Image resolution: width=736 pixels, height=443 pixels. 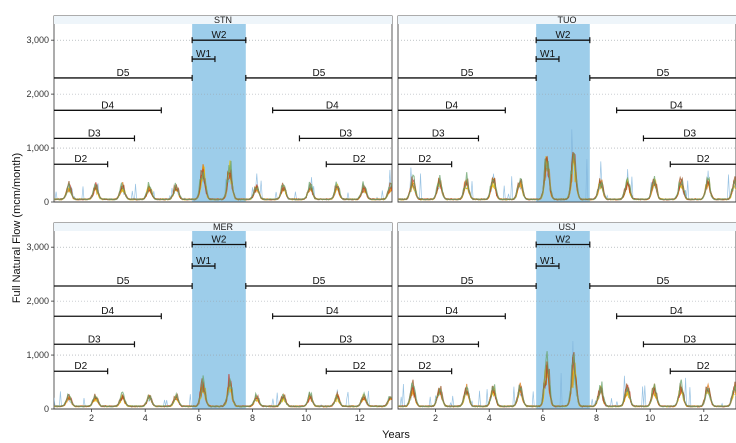 What do you see at coordinates (396, 435) in the screenshot?
I see `x-axis-title: Years` at bounding box center [396, 435].